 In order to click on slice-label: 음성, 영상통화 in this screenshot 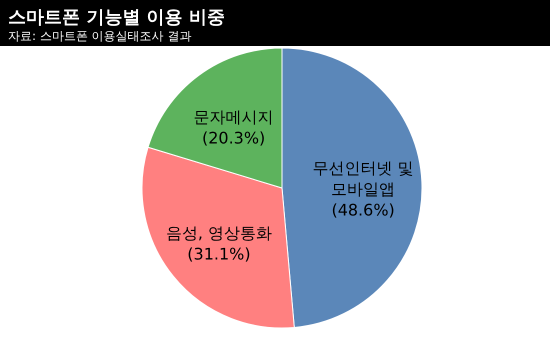, I will do `click(219, 233)`.